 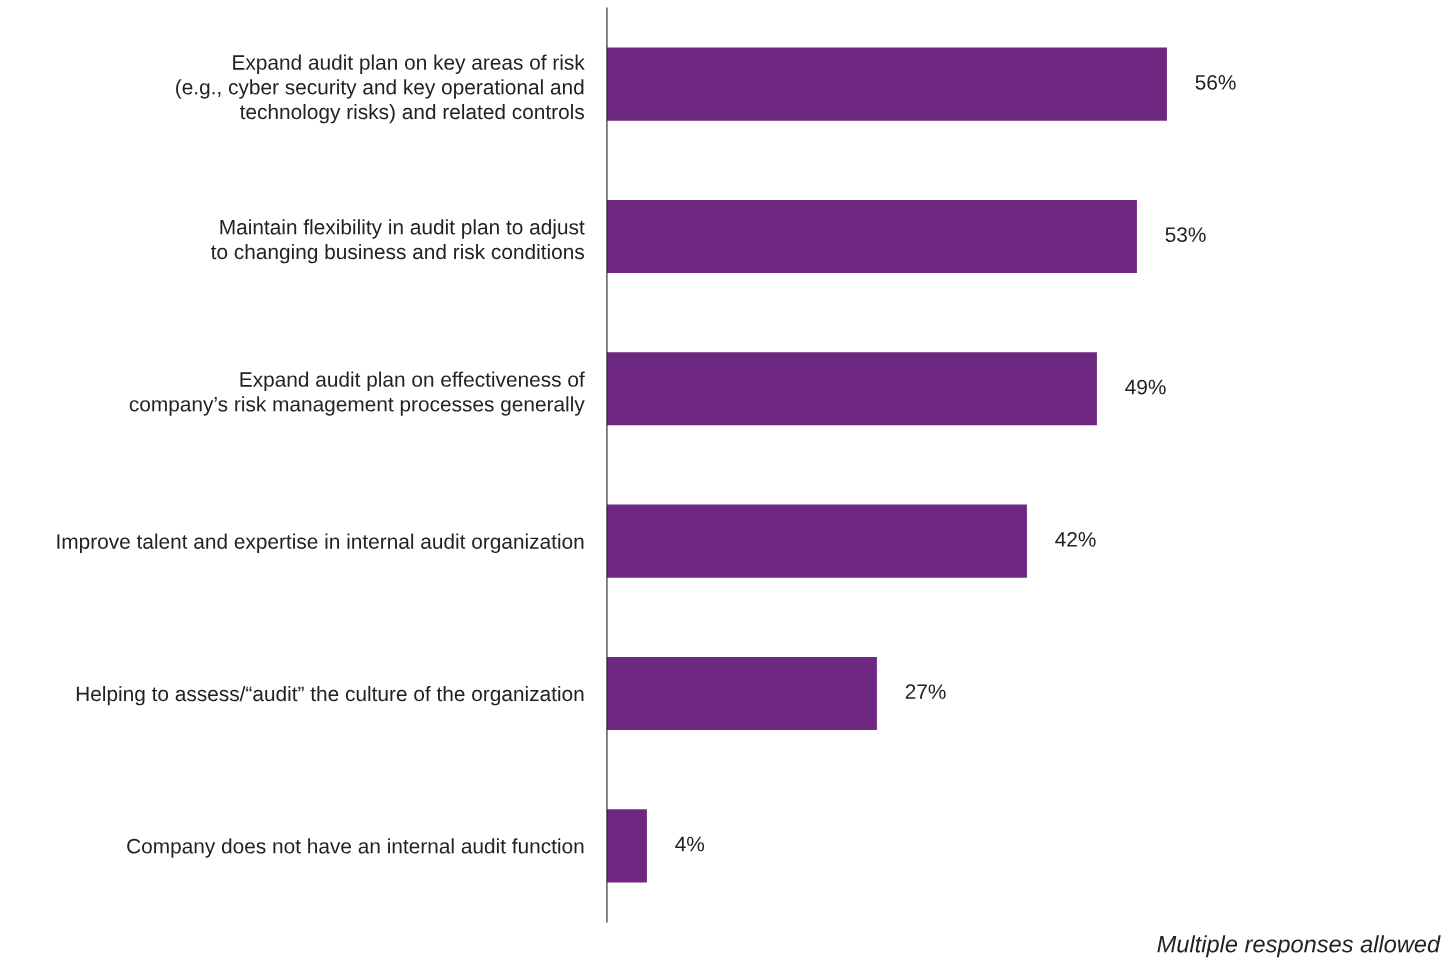 What do you see at coordinates (1145, 387) in the screenshot?
I see `data-label: 49%` at bounding box center [1145, 387].